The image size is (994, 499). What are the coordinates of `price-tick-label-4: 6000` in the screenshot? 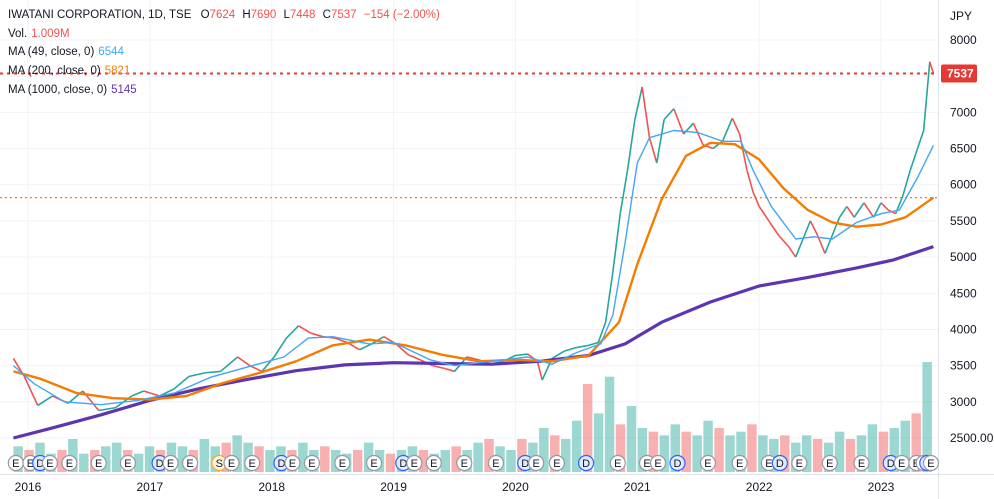 It's located at (963, 185).